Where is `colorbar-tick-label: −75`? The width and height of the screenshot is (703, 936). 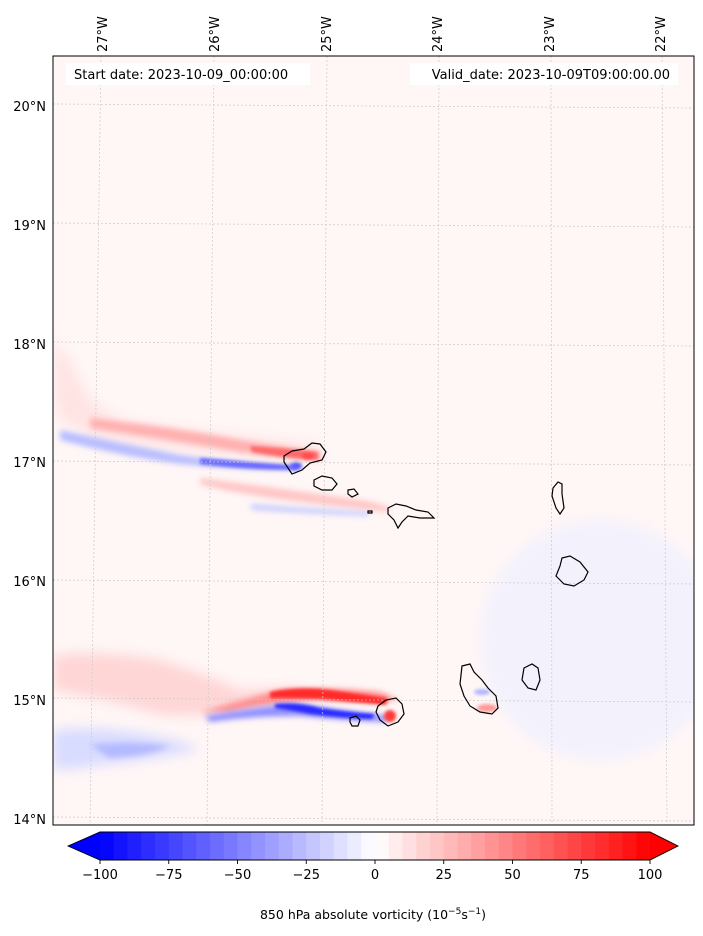
colorbar-tick-label: −75 is located at coordinates (168, 875).